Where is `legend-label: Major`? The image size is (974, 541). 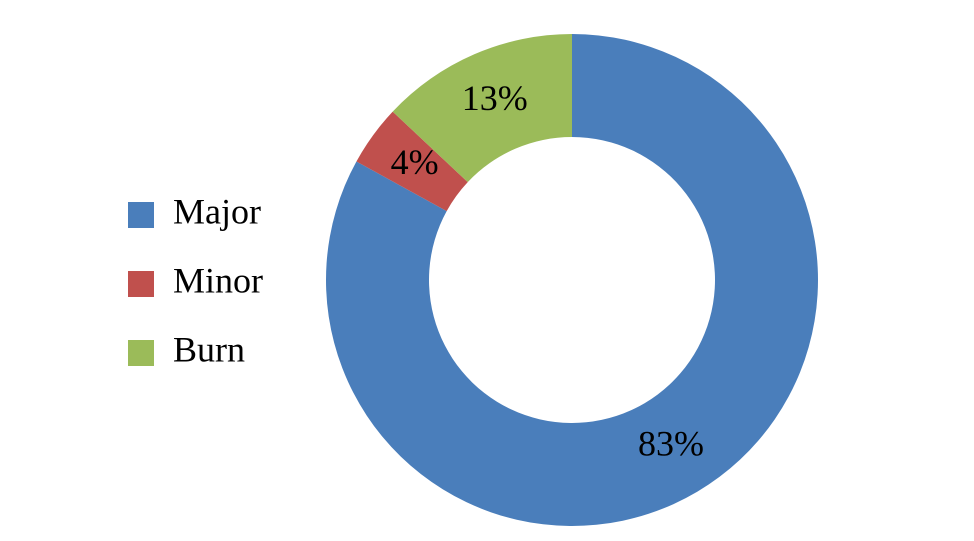 legend-label: Major is located at coordinates (217, 211).